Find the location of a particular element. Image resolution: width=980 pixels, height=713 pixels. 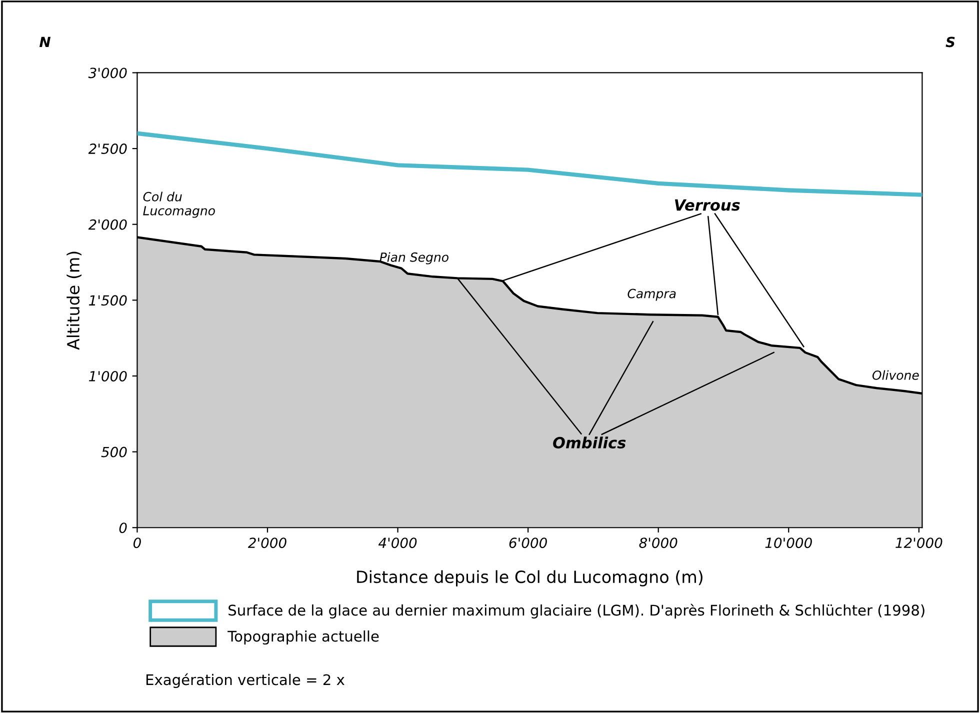

y-tick-label: 1'500 is located at coordinates (107, 300).